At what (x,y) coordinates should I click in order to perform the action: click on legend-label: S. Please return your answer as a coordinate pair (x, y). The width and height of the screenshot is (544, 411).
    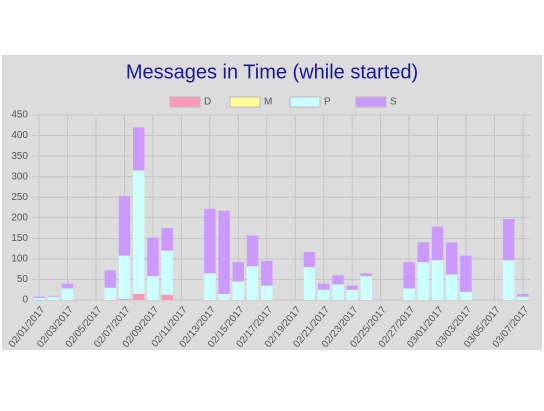
    Looking at the image, I should click on (393, 102).